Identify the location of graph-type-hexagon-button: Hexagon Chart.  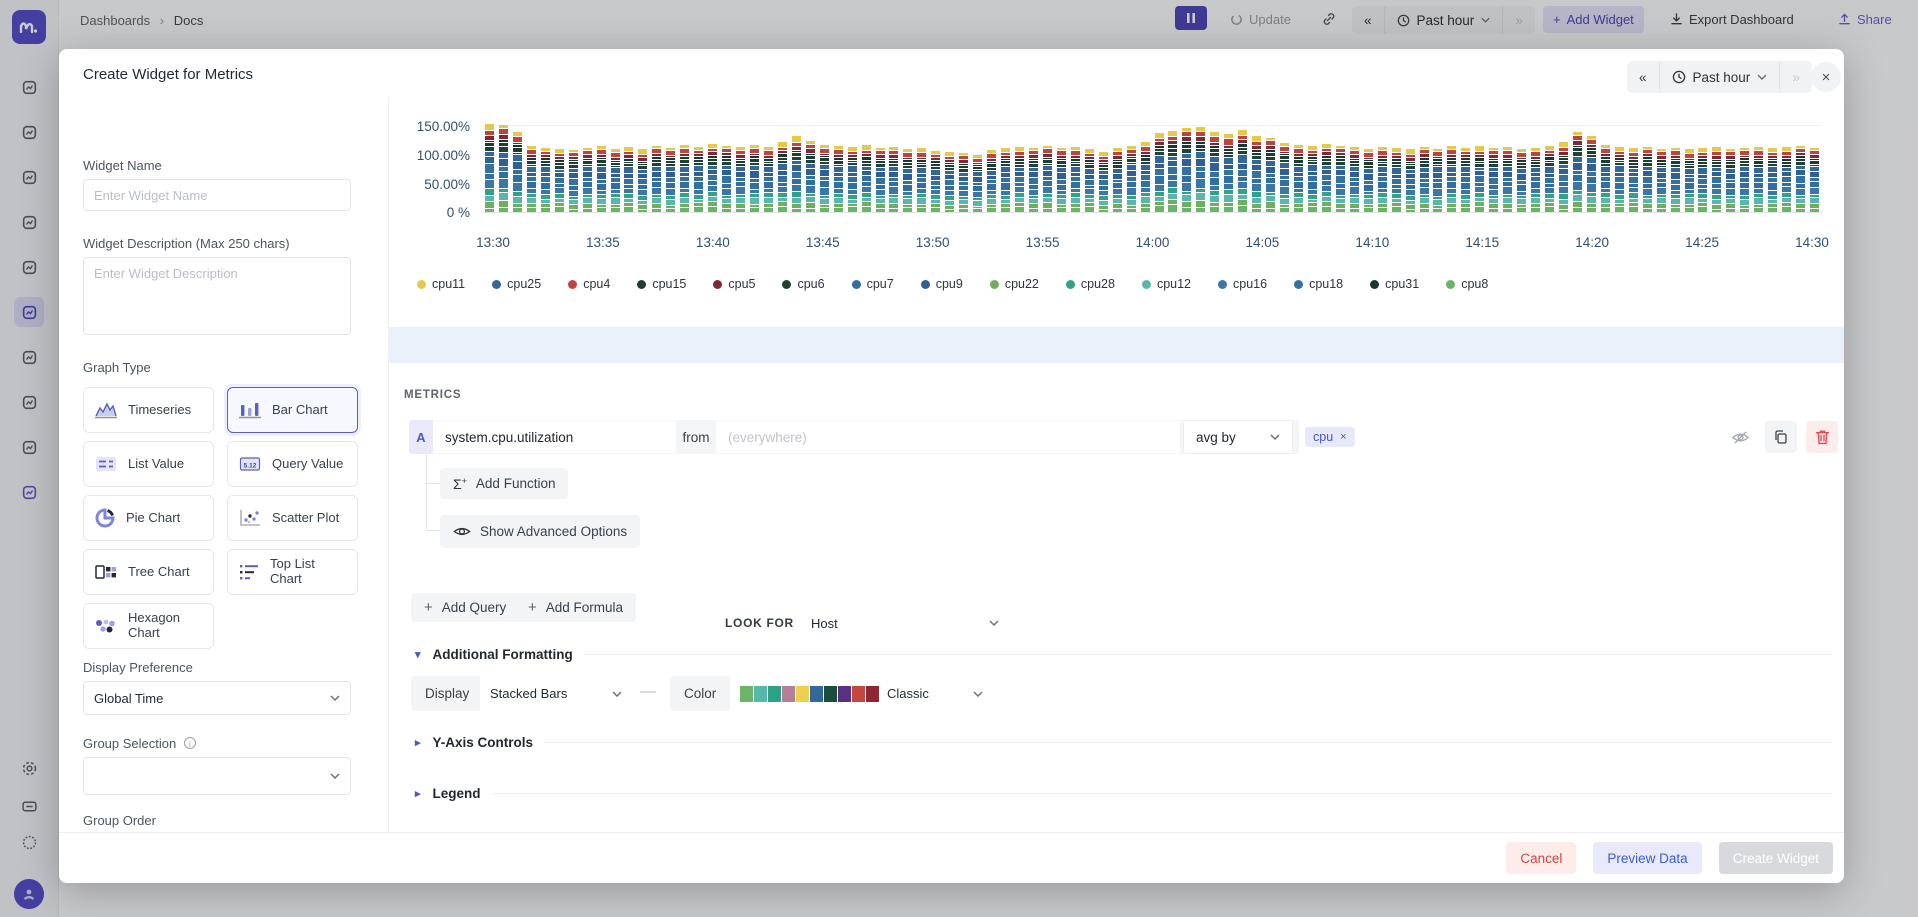
(148, 626).